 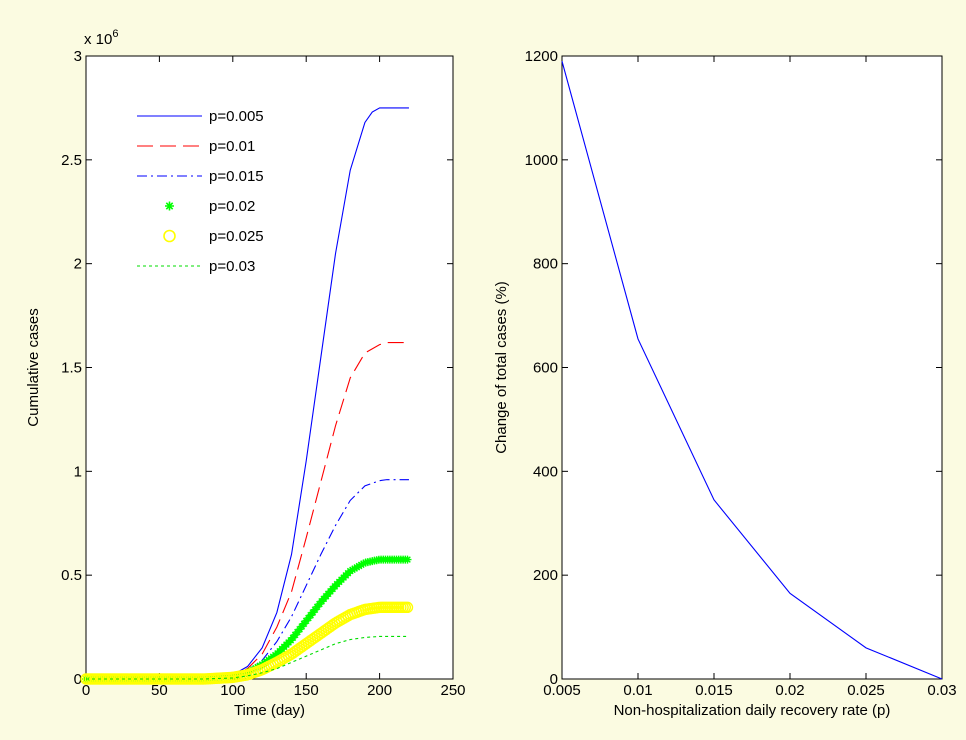 I want to click on left-y-tick-label: 0, so click(x=78, y=679).